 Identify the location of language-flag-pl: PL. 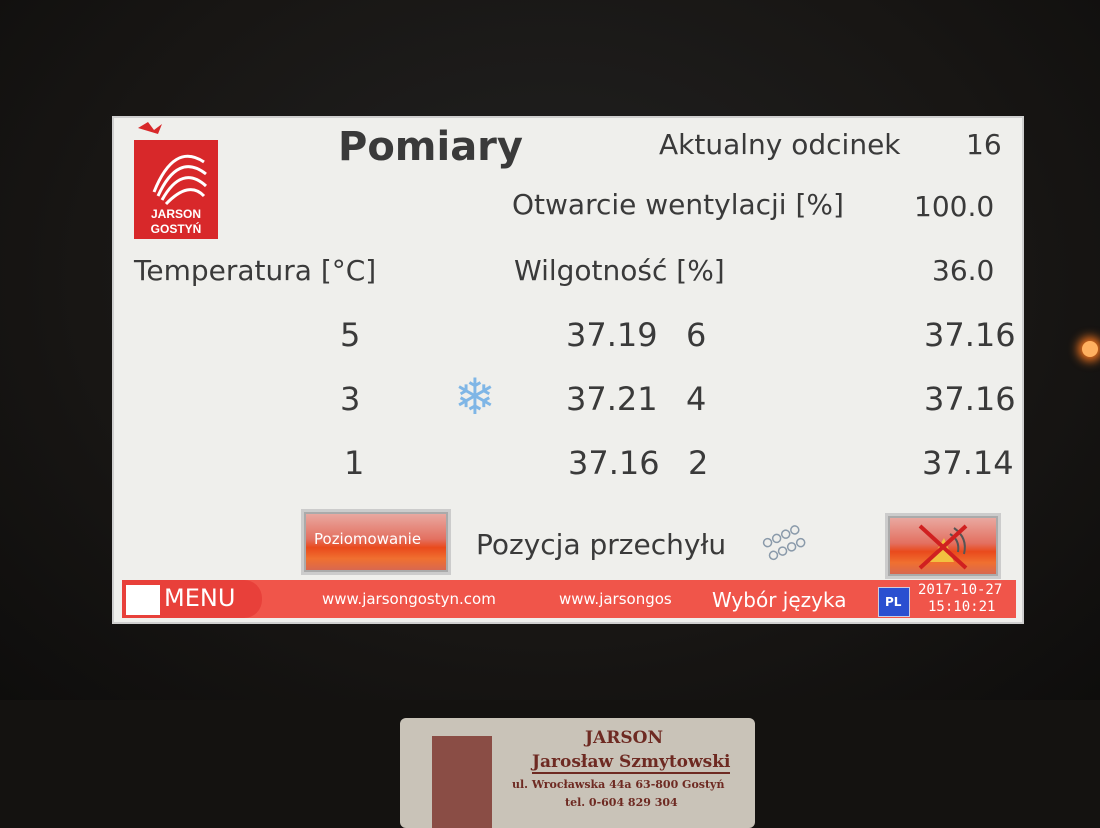
(894, 602).